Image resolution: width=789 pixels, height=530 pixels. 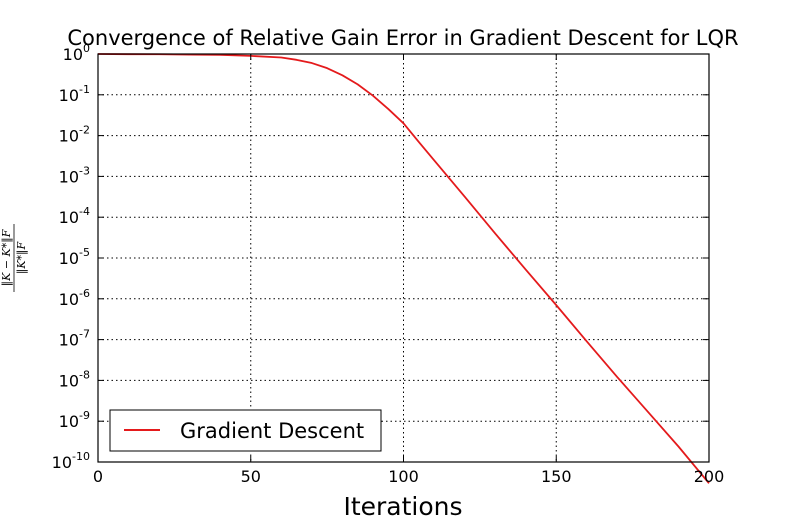 I want to click on y-tick-label: 10⁻⁶, so click(x=74, y=298).